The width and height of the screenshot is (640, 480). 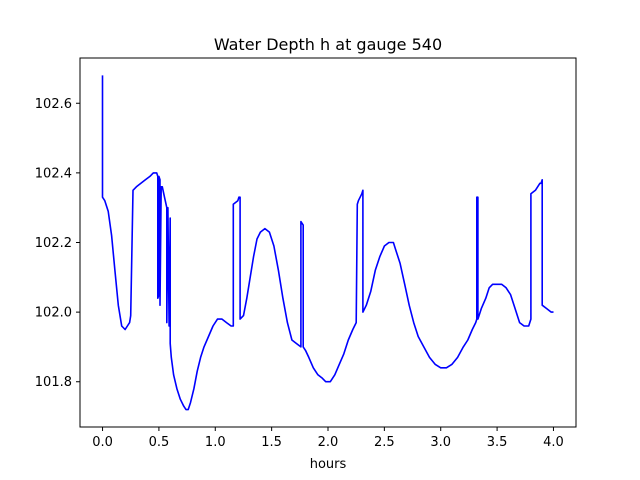 I want to click on x-tick-label: 0.0, so click(x=102, y=442).